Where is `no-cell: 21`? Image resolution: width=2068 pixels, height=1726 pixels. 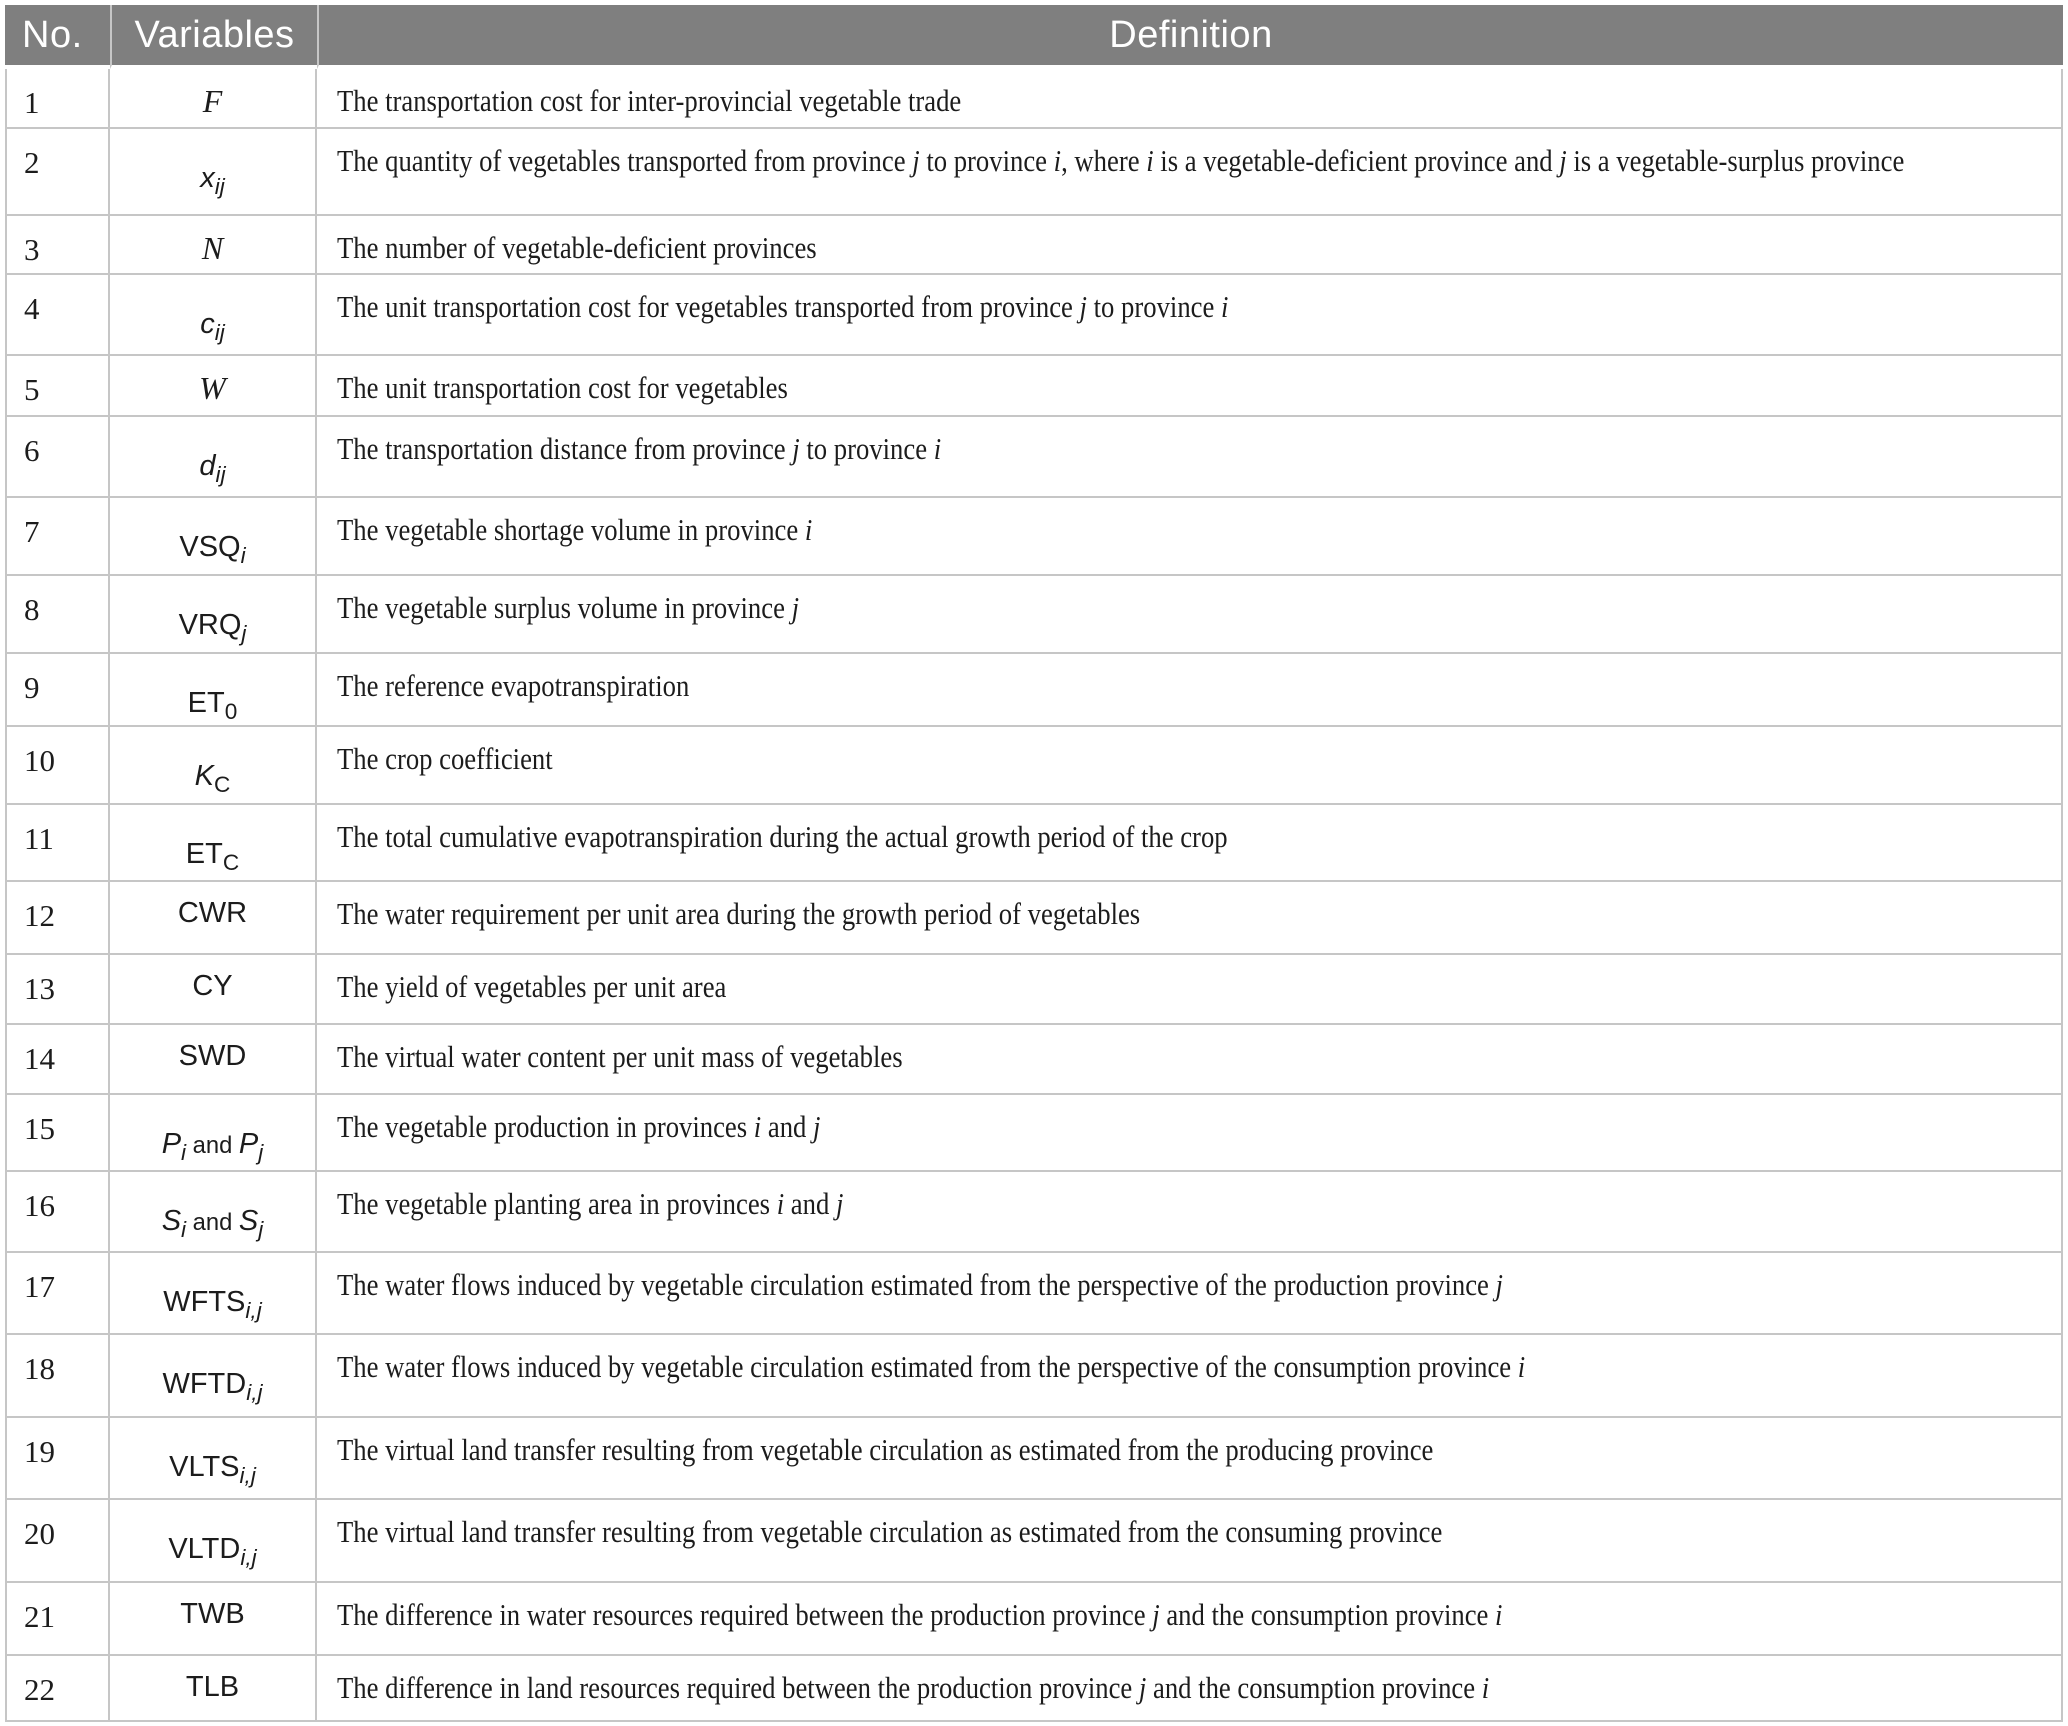 no-cell: 21 is located at coordinates (57, 1619).